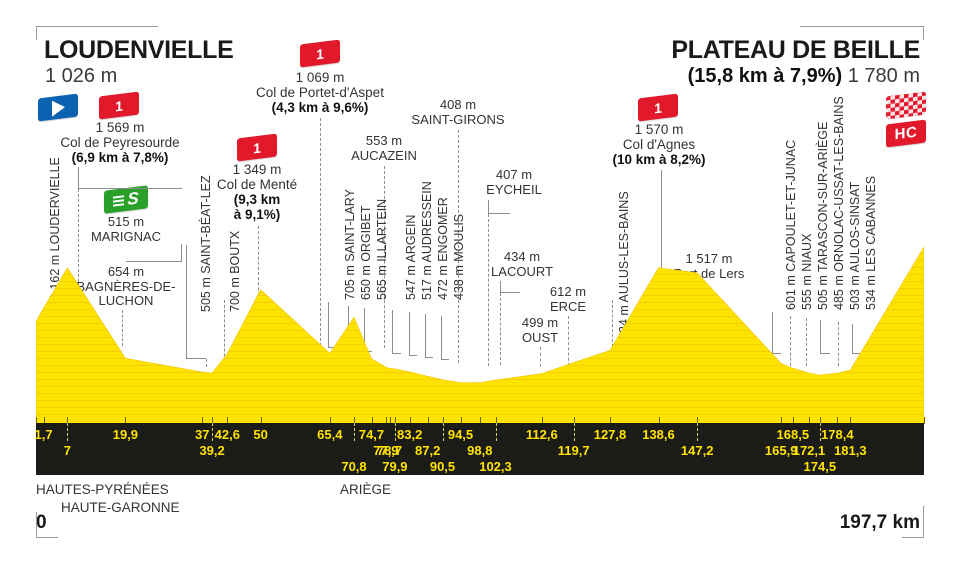 The image size is (960, 576). What do you see at coordinates (320, 77) in the screenshot?
I see `portet-altitude: 1 069 m` at bounding box center [320, 77].